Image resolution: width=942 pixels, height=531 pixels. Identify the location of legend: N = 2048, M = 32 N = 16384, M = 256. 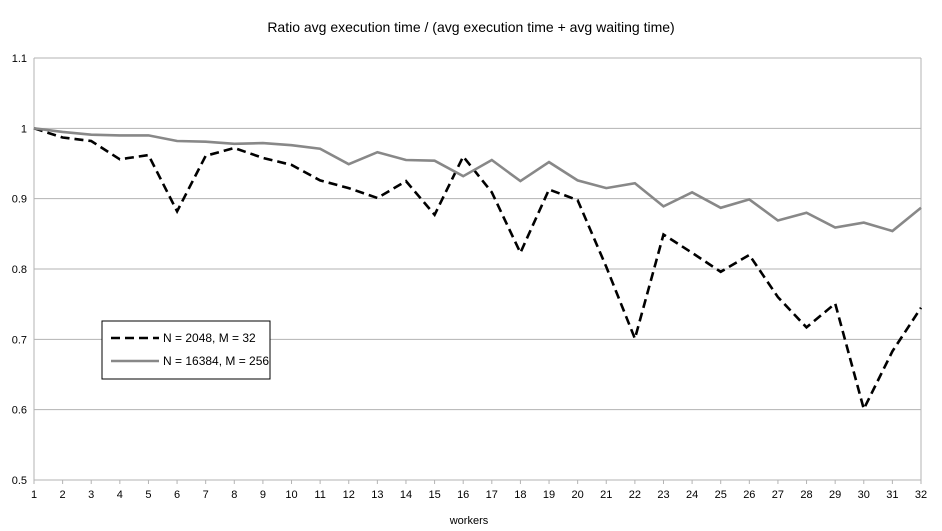
(186, 350).